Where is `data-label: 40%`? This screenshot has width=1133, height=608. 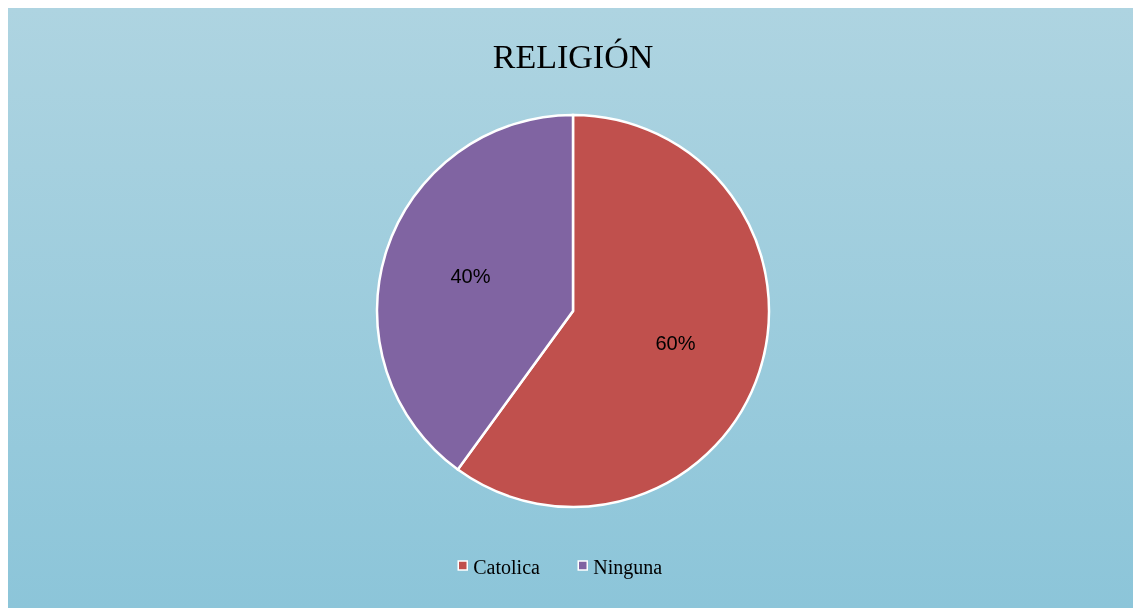
data-label: 40% is located at coordinates (470, 275).